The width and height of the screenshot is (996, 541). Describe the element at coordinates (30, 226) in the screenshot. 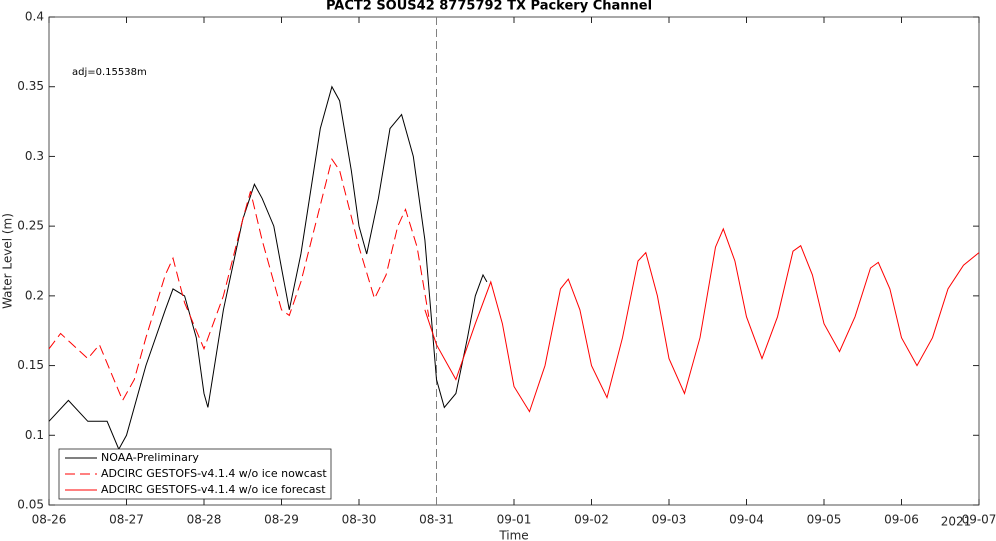

I see `y-tick-label: 0.25` at that location.